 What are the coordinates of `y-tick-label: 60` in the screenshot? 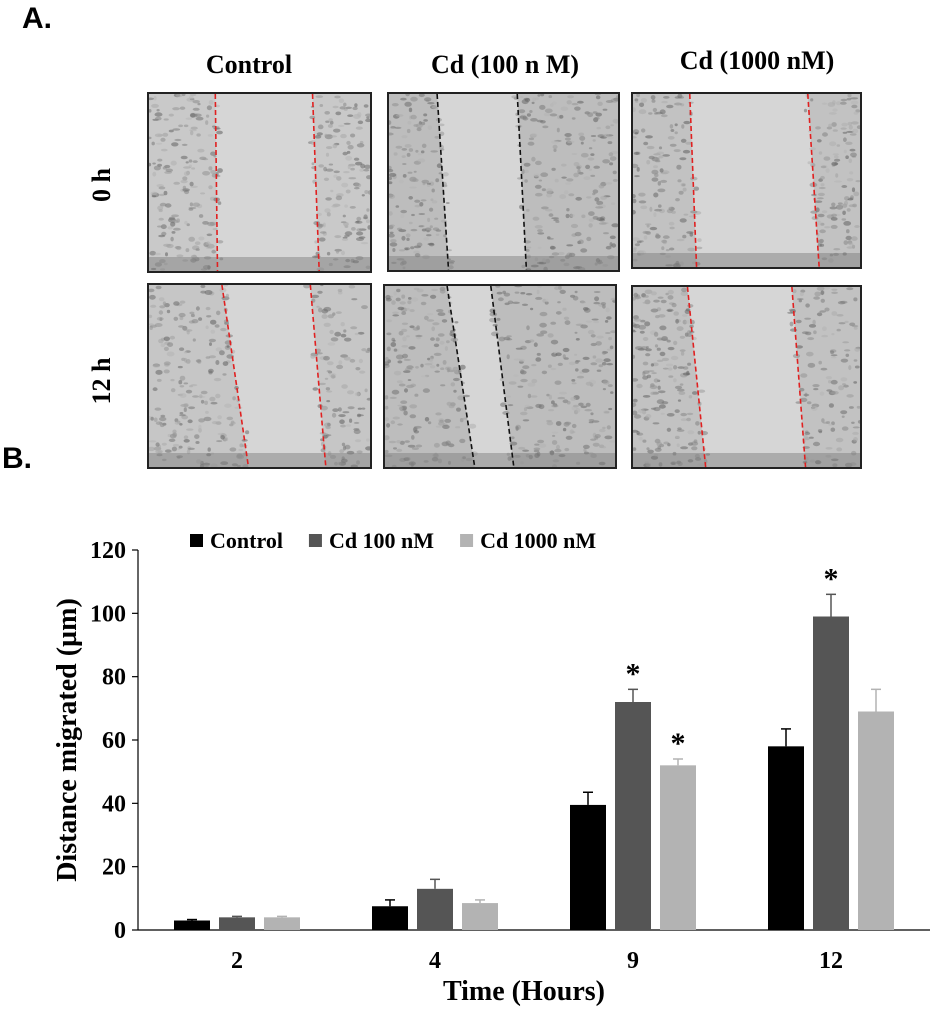 It's located at (114, 741).